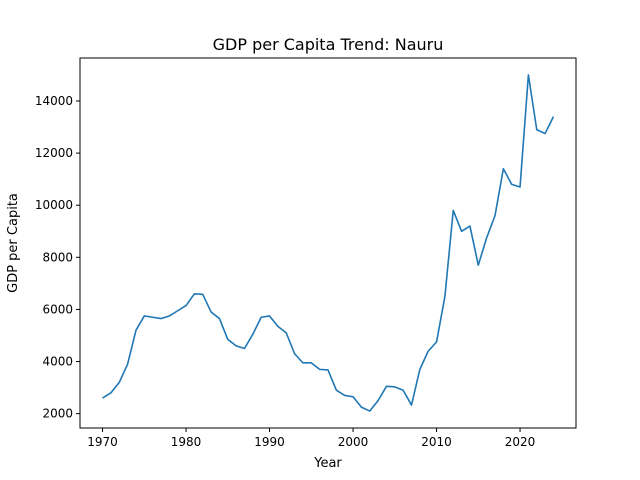 Image resolution: width=640 pixels, height=480 pixels. I want to click on y-axis-ticks: 2000 4000 6000 8000 10000 12000 14000, so click(57, 257).